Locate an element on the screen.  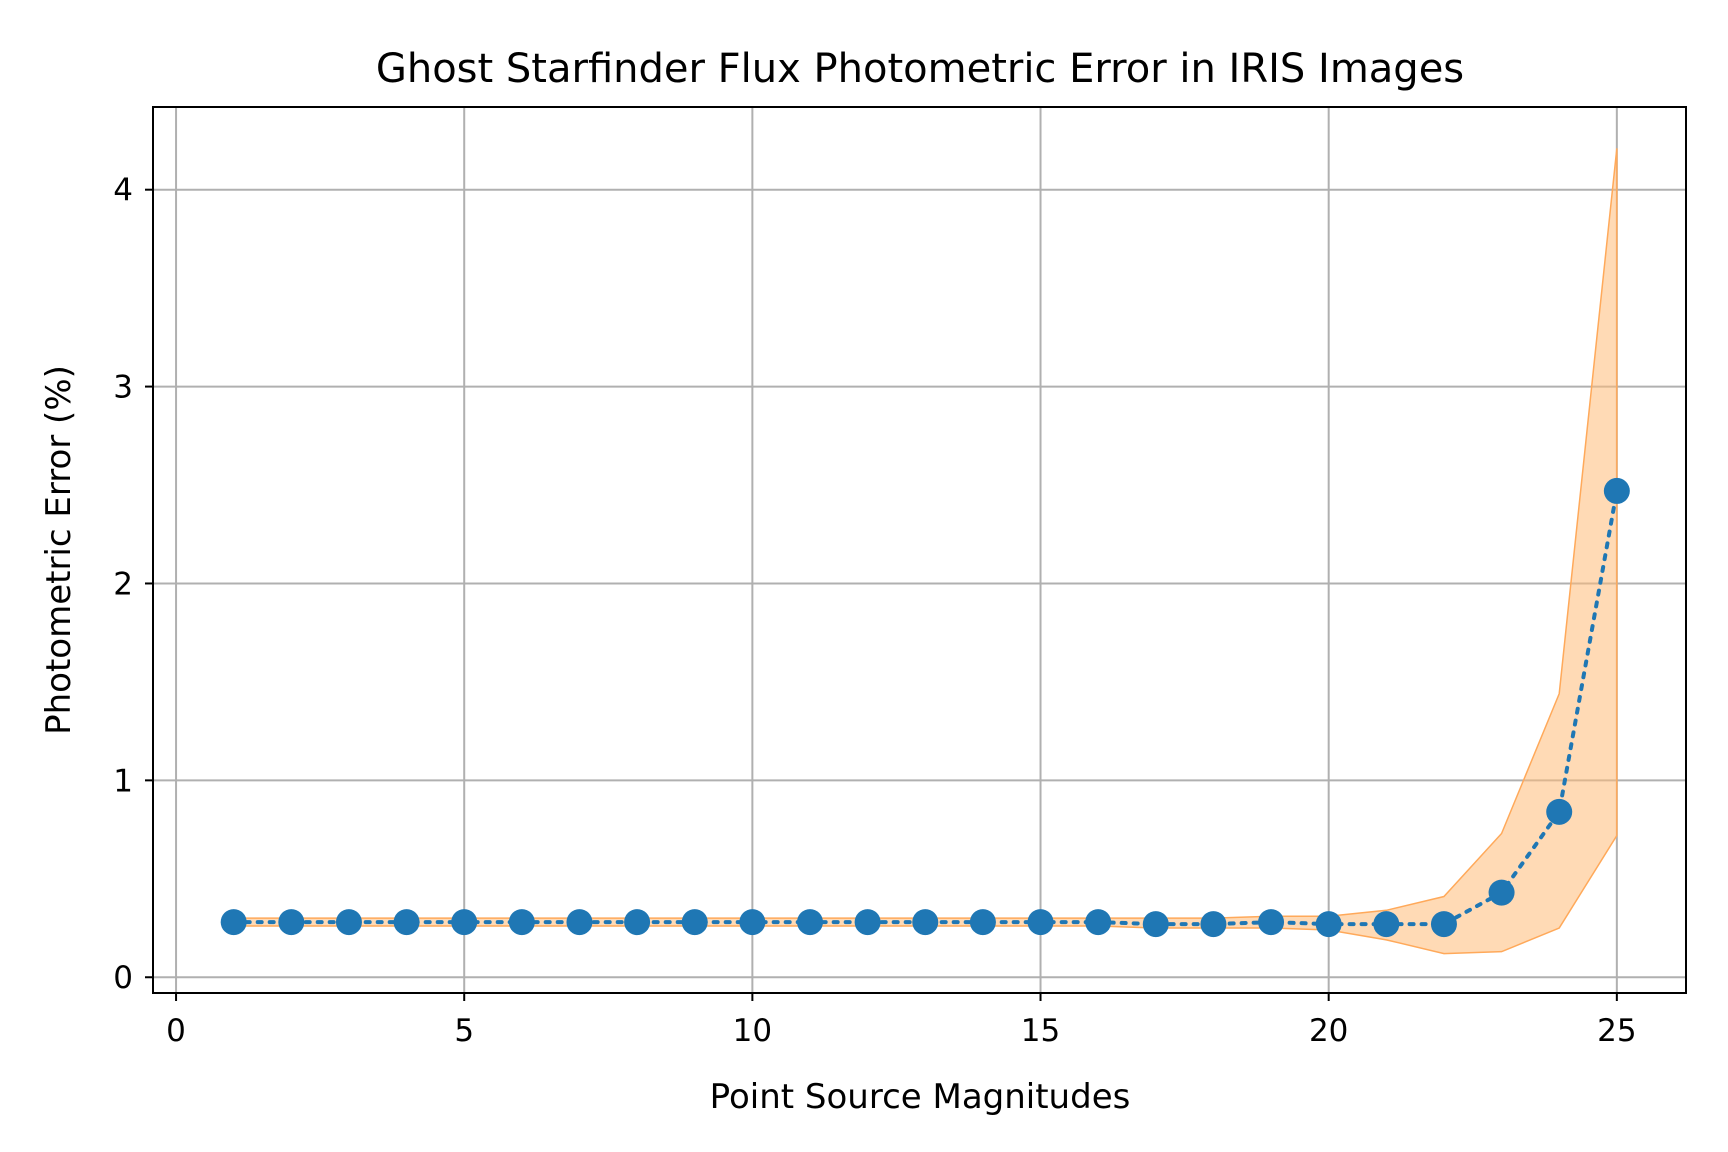
x-tick-label: 10 is located at coordinates (752, 1031).